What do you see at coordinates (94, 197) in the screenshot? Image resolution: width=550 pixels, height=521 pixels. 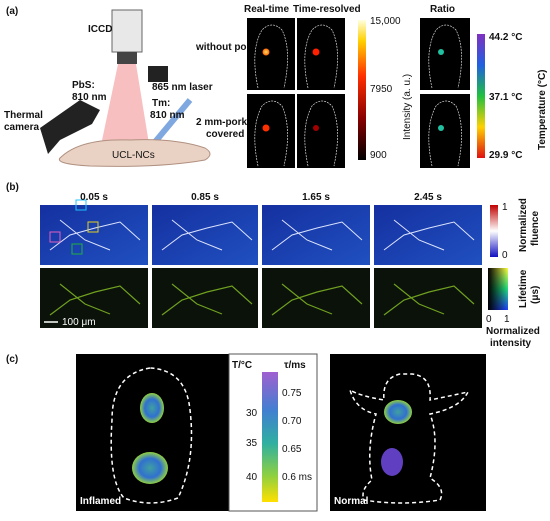 I see `time-label: 0.05 s` at bounding box center [94, 197].